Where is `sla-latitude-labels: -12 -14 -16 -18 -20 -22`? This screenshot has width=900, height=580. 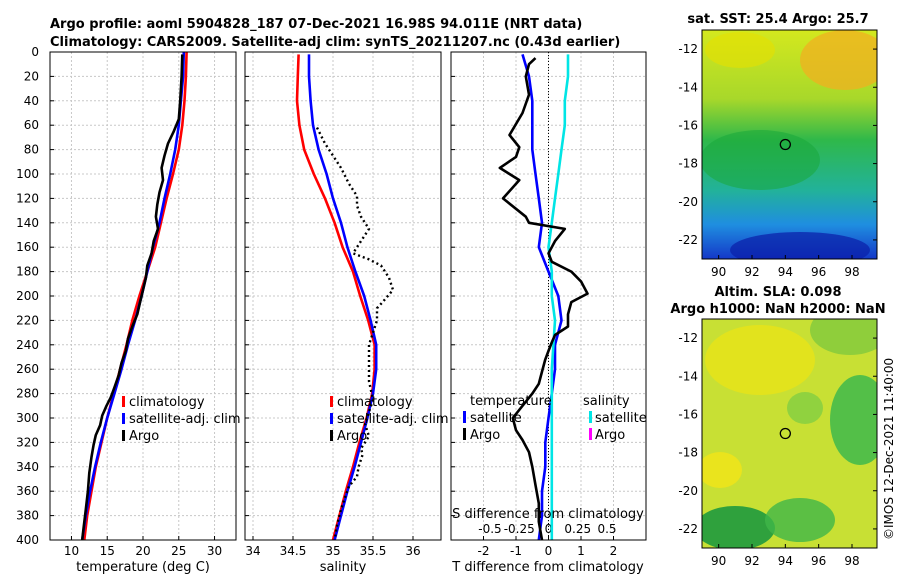
sla-latitude-labels: -12 -14 -16 -18 -20 -22 is located at coordinates (777, 433).